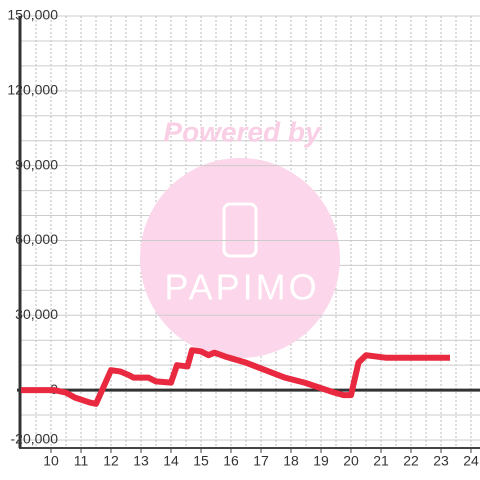  I want to click on x-tick-label: 13, so click(141, 461).